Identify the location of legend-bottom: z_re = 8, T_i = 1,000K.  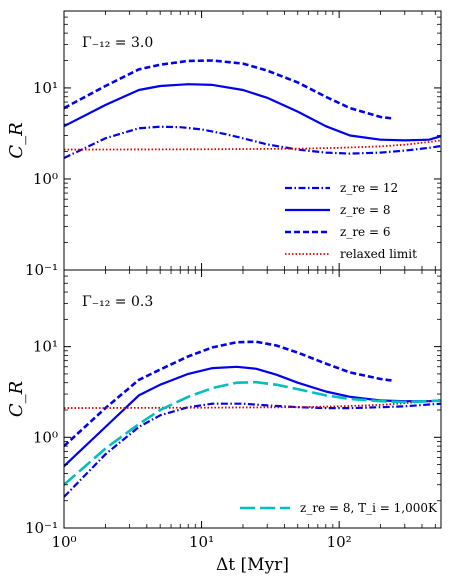
(339, 508).